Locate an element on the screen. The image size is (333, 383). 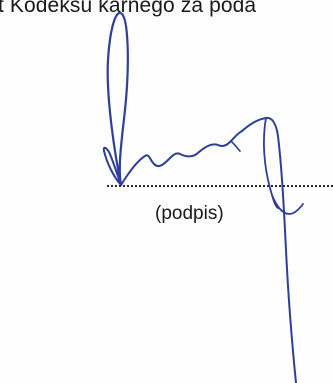
signature-dotted-line is located at coordinates (220, 186).